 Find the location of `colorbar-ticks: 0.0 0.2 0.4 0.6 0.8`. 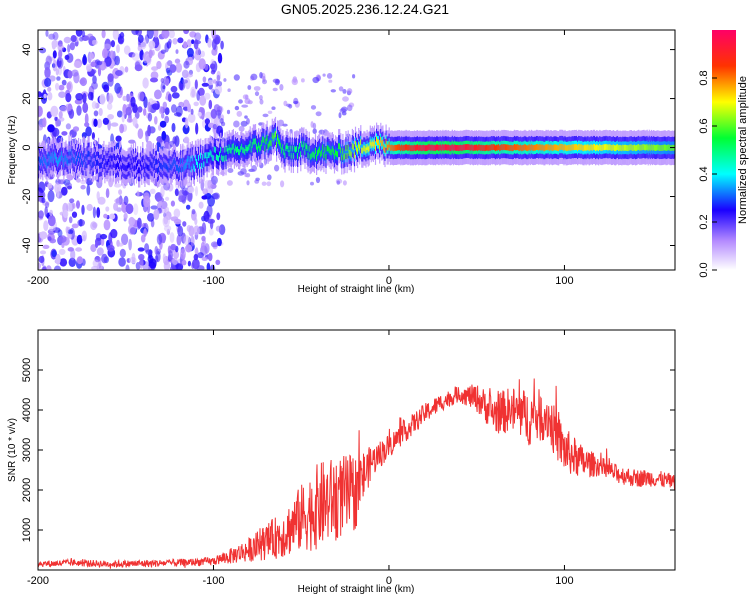

colorbar-ticks: 0.0 0.2 0.4 0.6 0.8 is located at coordinates (707, 174).